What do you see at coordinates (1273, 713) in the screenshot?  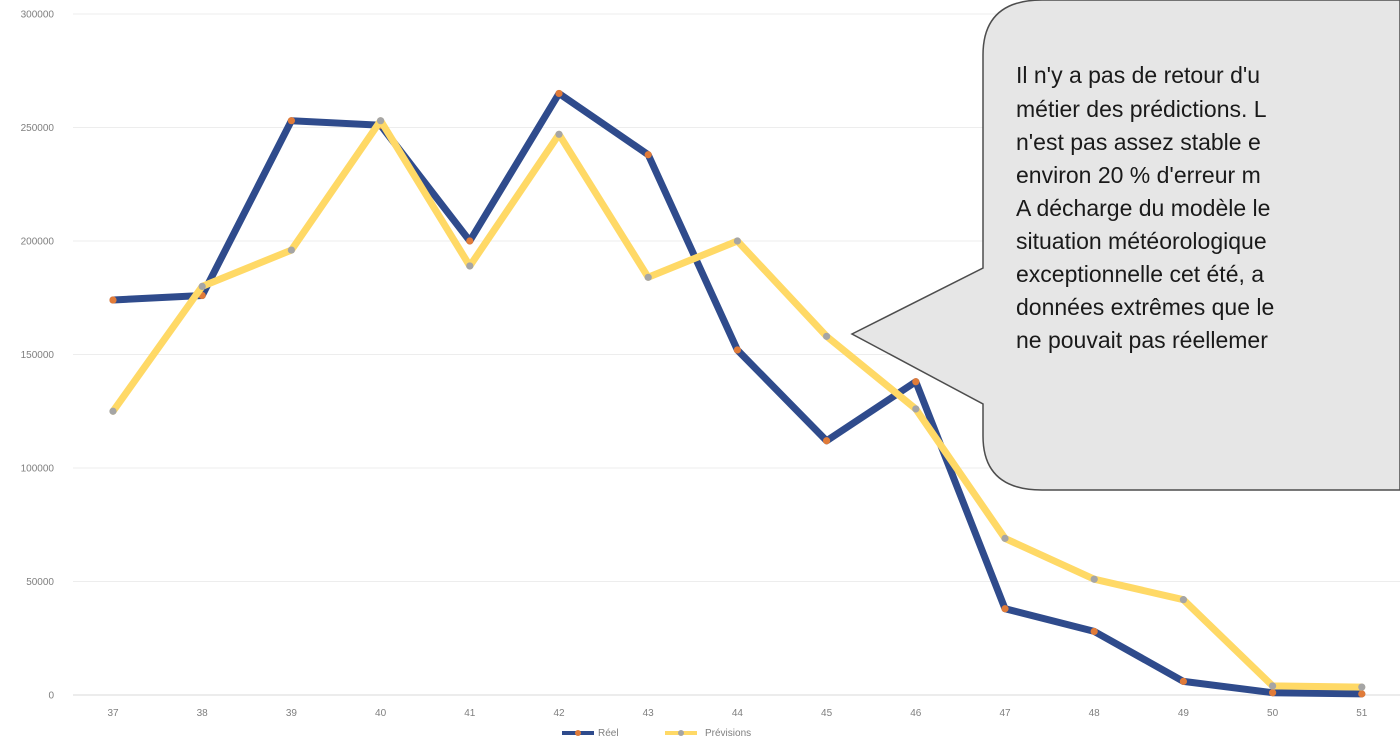 I see `x-tick-label: 50` at bounding box center [1273, 713].